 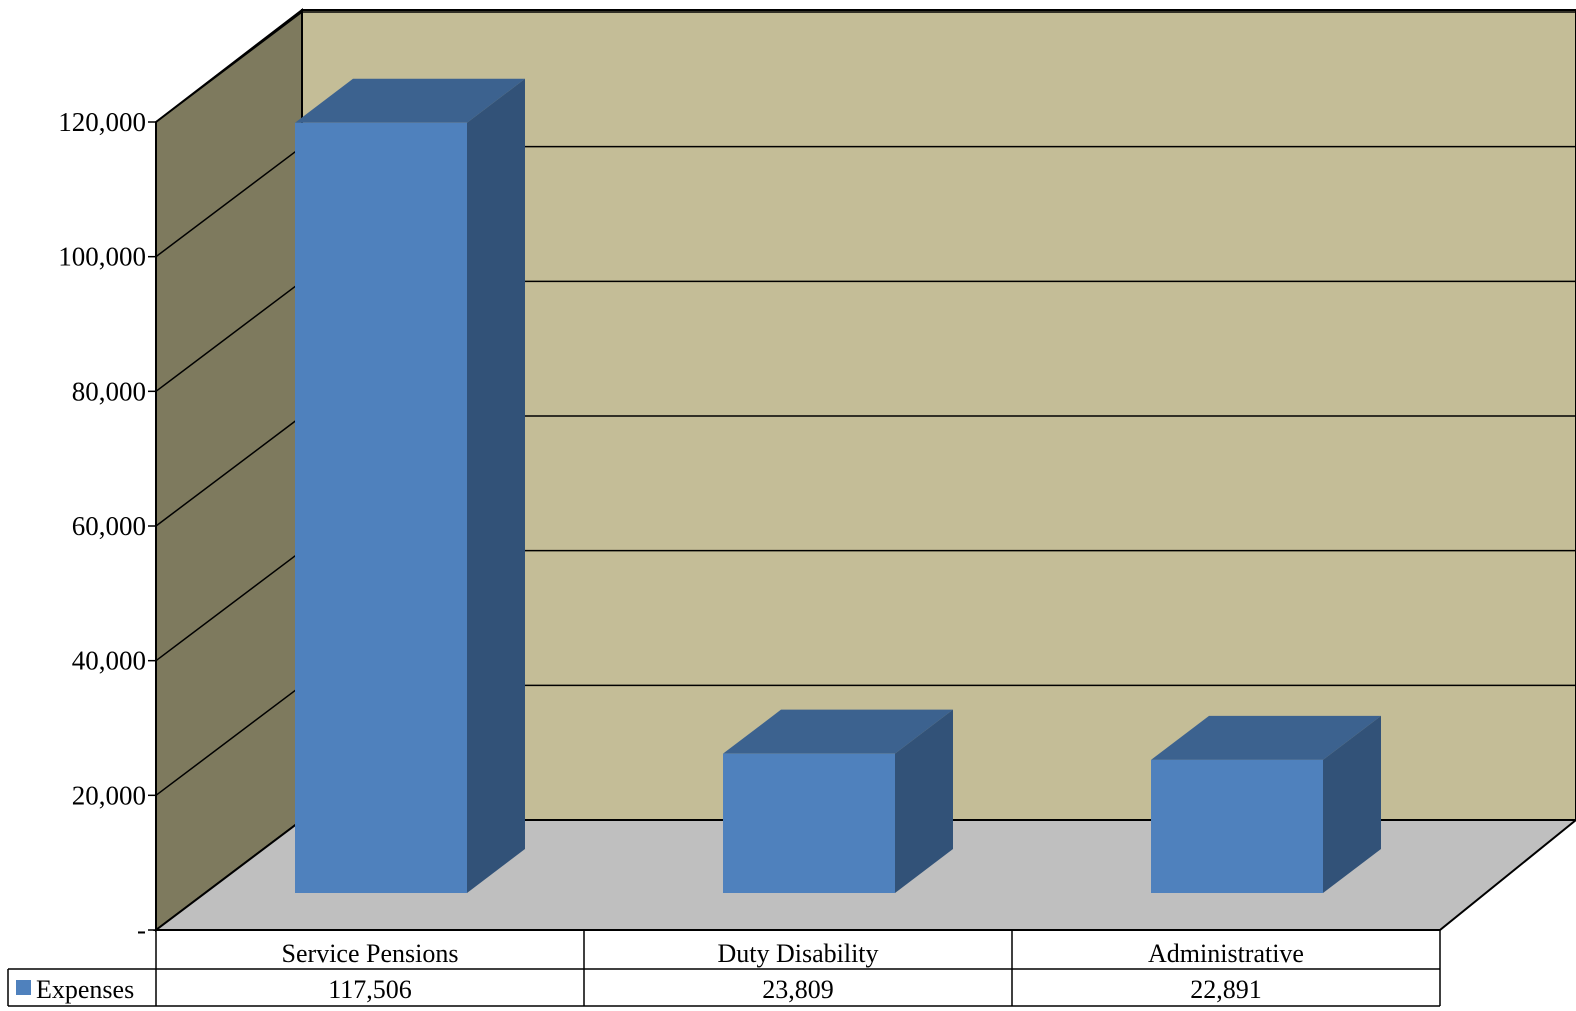 I want to click on data-label: 117,506, so click(x=370, y=989).